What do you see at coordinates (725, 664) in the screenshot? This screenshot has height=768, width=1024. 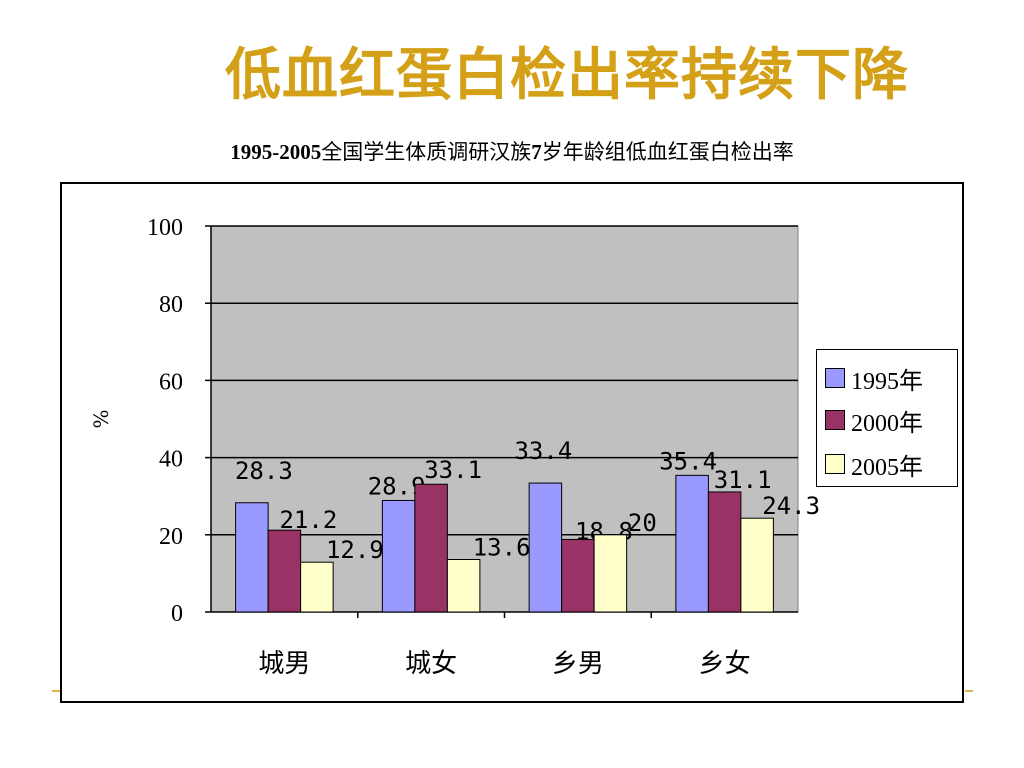 I see `x-category-label: 乡女` at bounding box center [725, 664].